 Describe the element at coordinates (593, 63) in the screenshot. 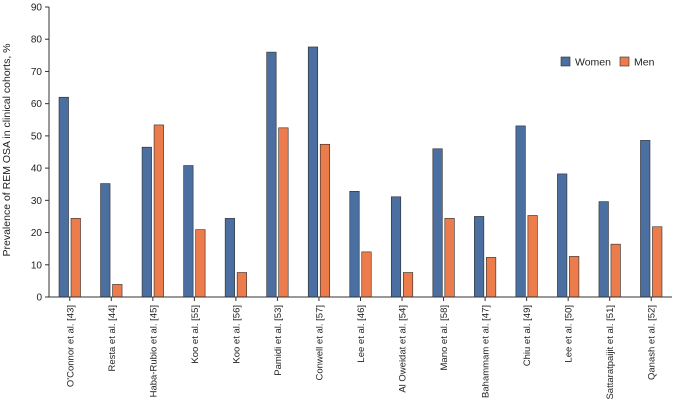

I see `legend-label-women: Women` at that location.